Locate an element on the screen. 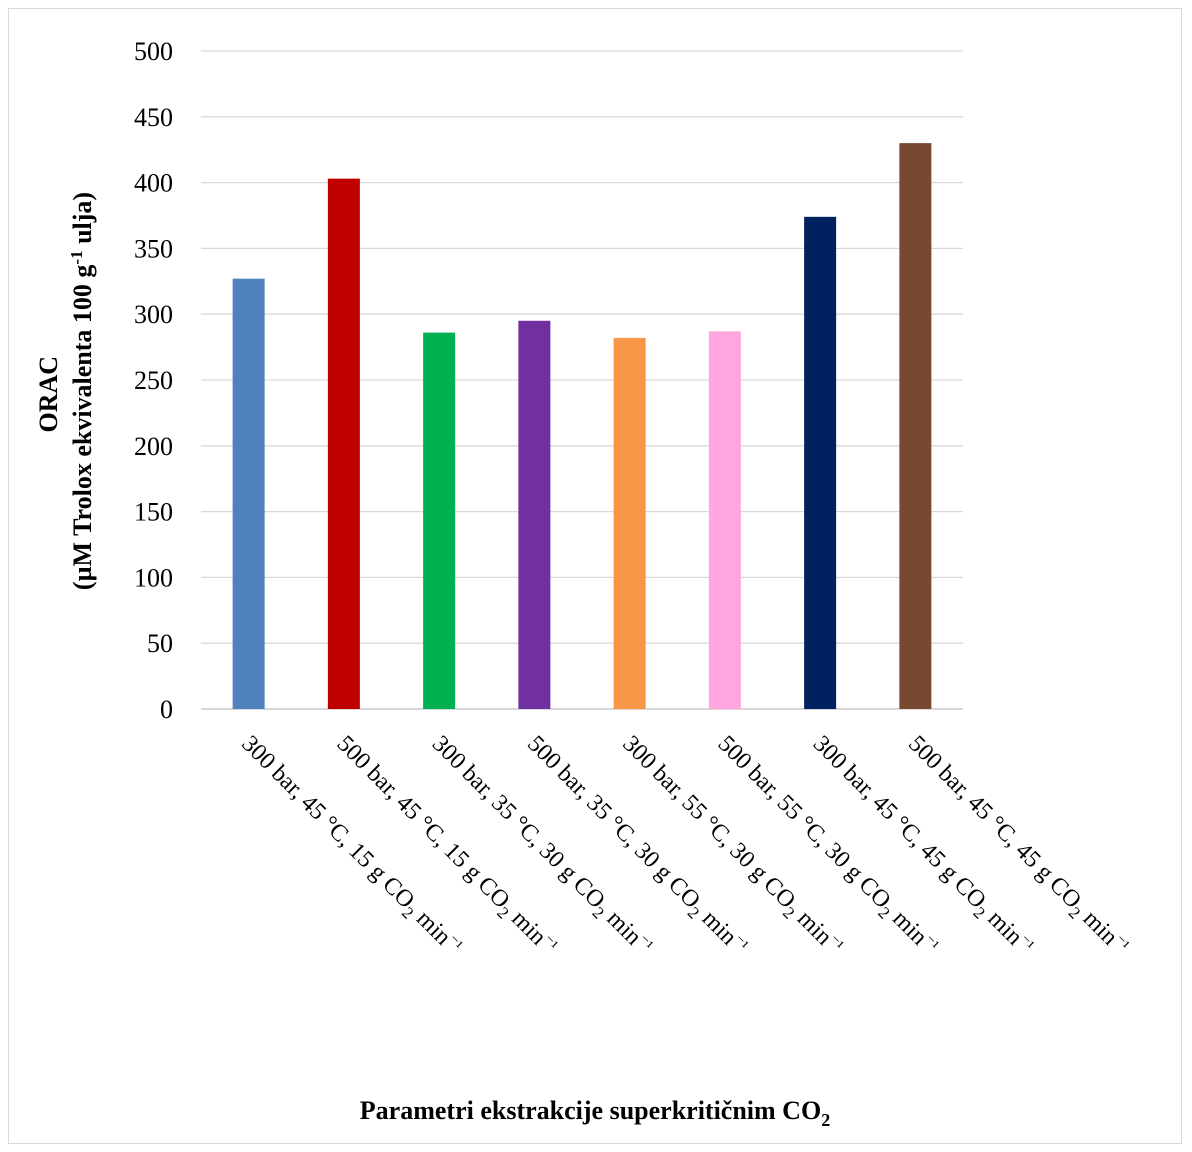 Image resolution: width=1192 pixels, height=1152 pixels. y-tick-label: 250 is located at coordinates (153, 380).